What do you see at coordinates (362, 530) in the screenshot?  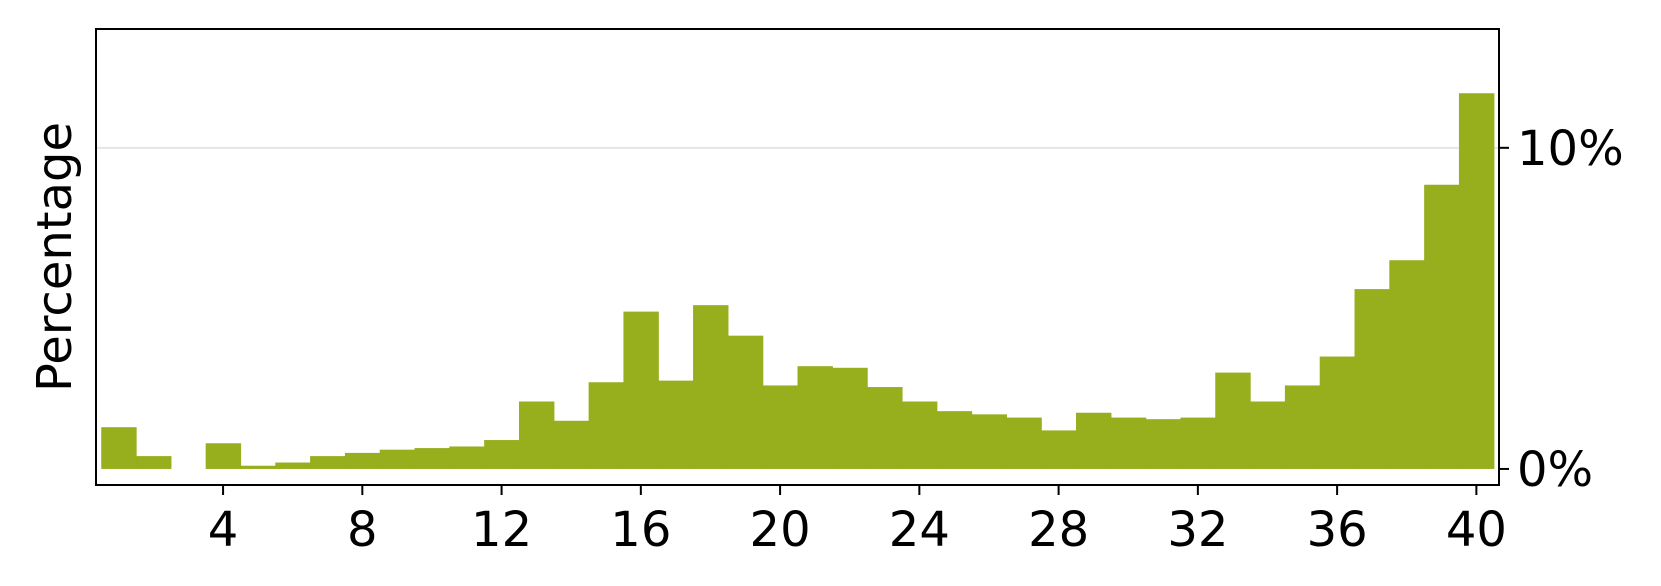 I see `x-tick-label: 8` at bounding box center [362, 530].